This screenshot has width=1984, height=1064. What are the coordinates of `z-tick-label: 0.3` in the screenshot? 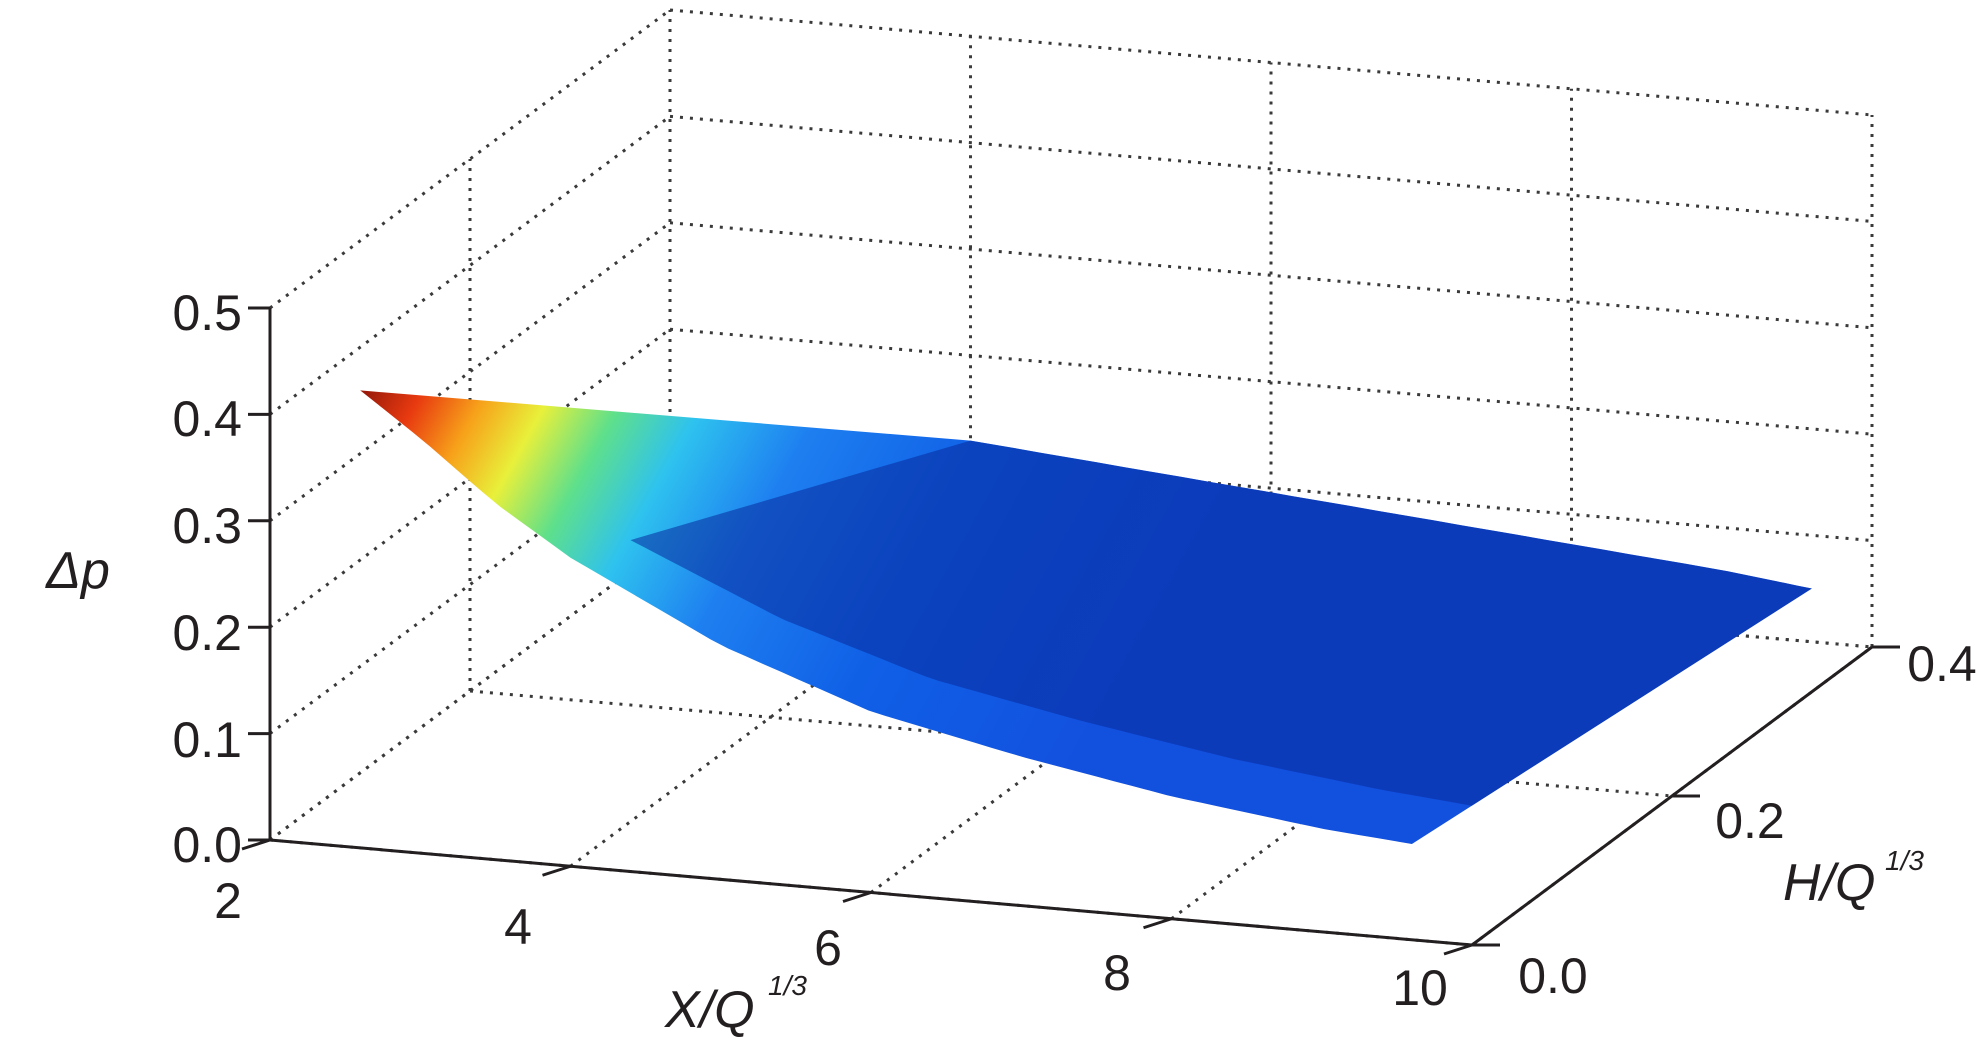 It's located at (207, 526).